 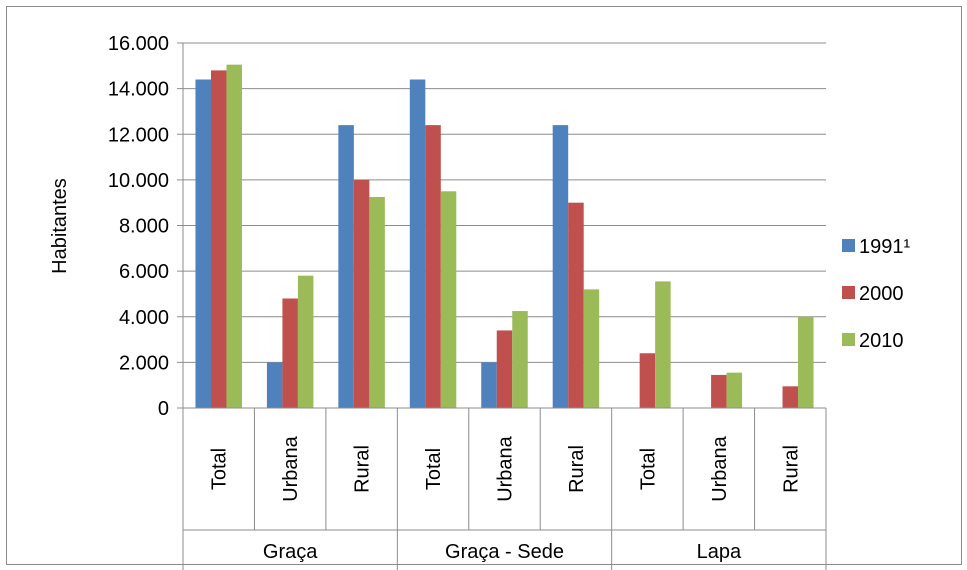 What do you see at coordinates (144, 363) in the screenshot?
I see `y-tick-label: 2.000` at bounding box center [144, 363].